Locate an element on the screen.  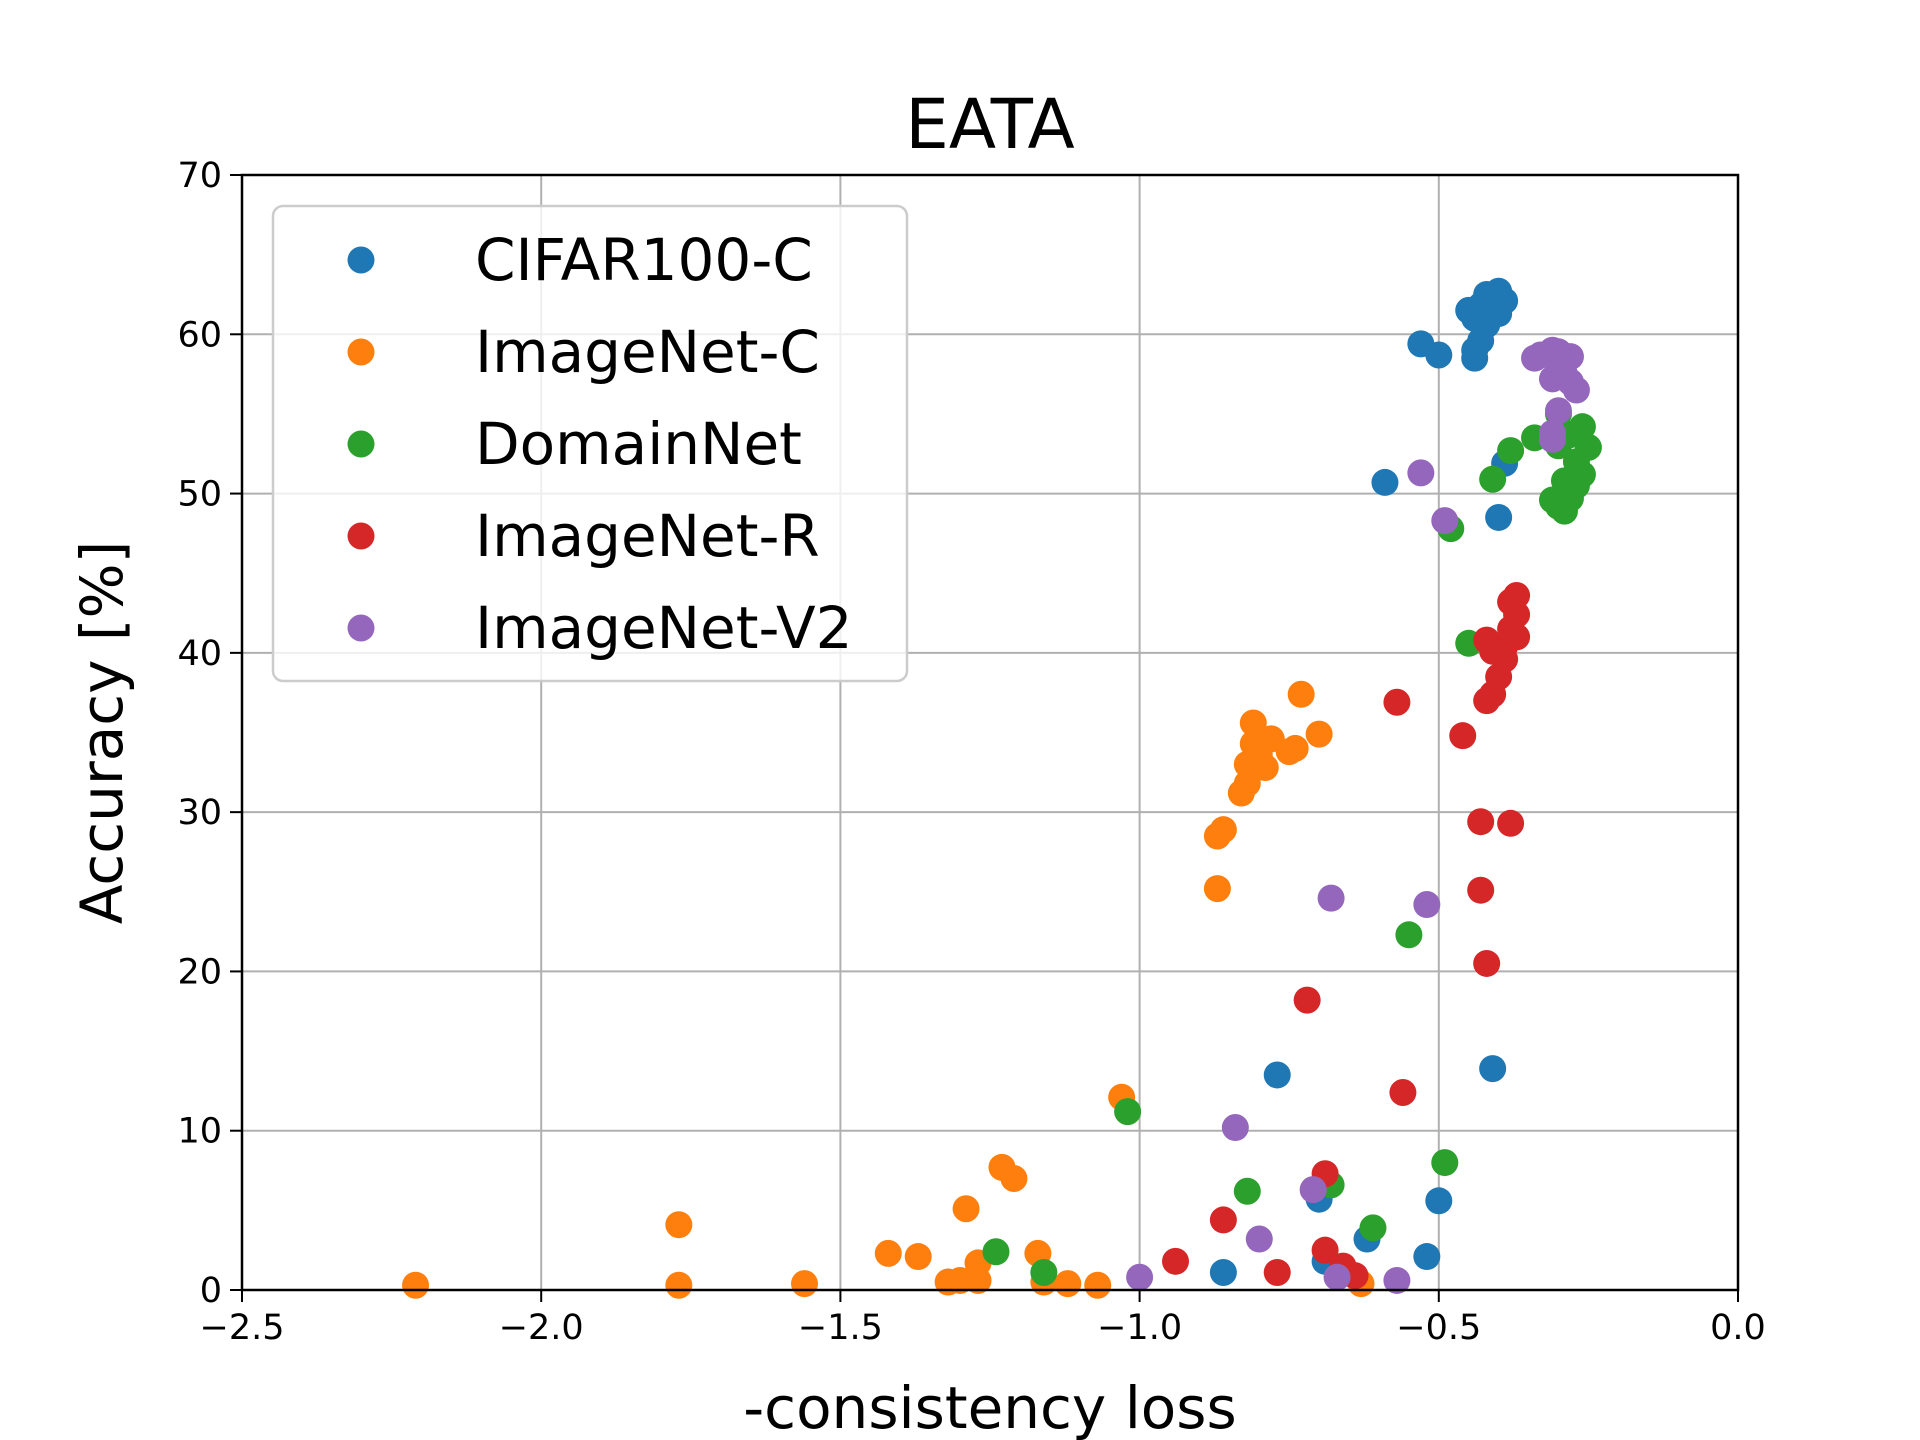
series-imagenet-r is located at coordinates (1346, 936).